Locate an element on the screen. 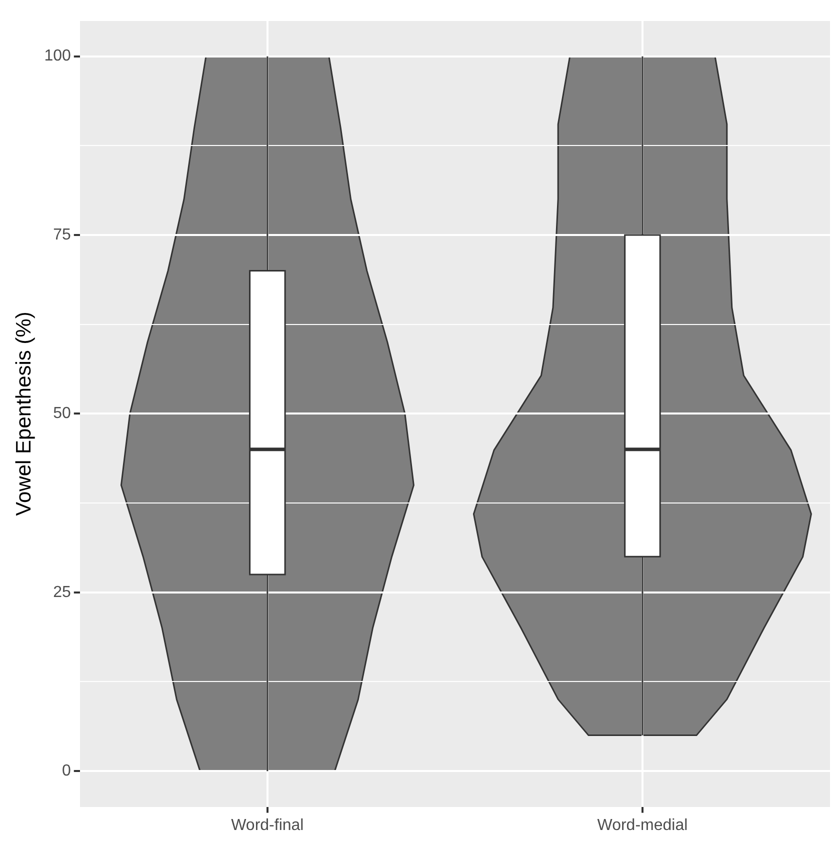 This screenshot has height=846, width=838. x-tick-label: Word-medial is located at coordinates (642, 825).